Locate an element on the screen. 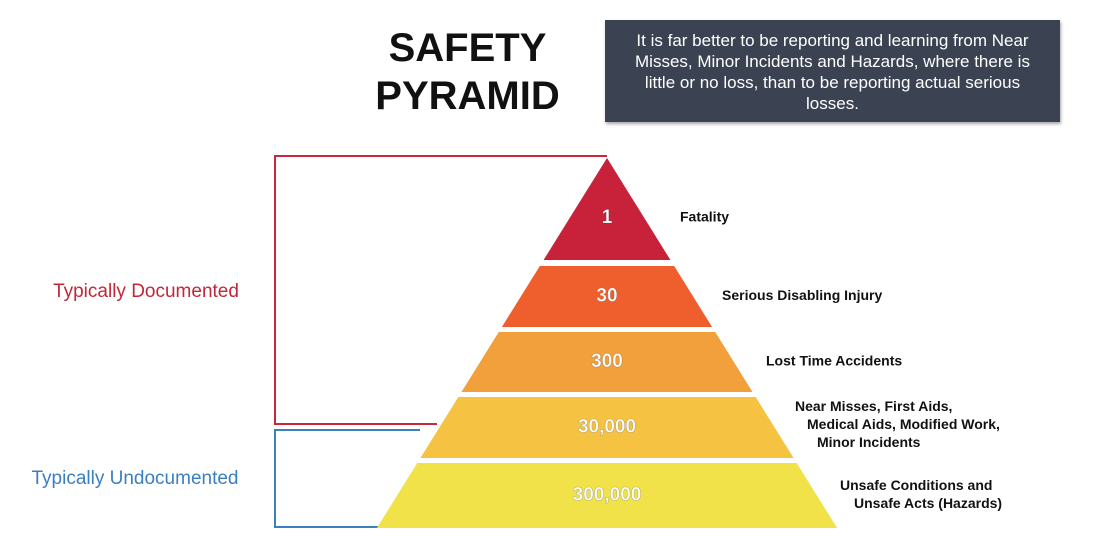 This screenshot has height=560, width=1110. level-description: Unsafe Acts (Hazards) is located at coordinates (928, 503).